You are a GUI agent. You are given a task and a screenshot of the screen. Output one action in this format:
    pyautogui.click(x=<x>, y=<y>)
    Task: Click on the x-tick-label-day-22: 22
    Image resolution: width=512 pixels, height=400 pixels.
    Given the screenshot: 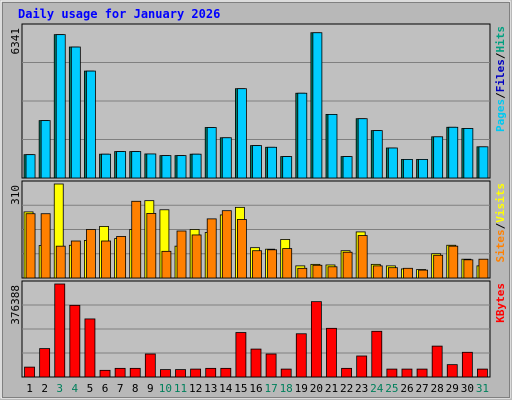 What is the action you would take?
    pyautogui.click(x=346, y=388)
    